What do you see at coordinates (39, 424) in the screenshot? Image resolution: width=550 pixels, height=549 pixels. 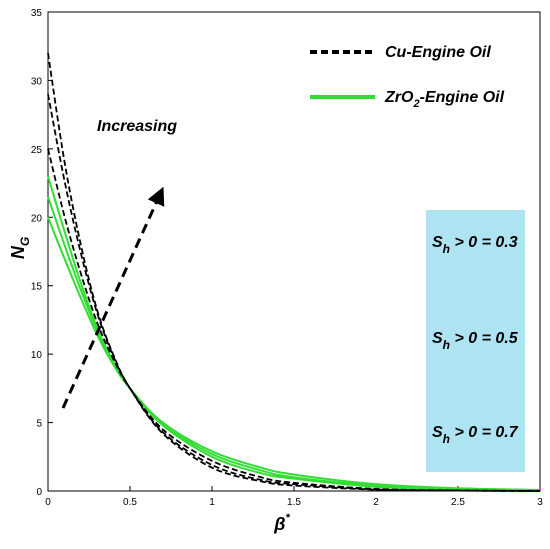 I see `y-tick-label: 5` at bounding box center [39, 424].